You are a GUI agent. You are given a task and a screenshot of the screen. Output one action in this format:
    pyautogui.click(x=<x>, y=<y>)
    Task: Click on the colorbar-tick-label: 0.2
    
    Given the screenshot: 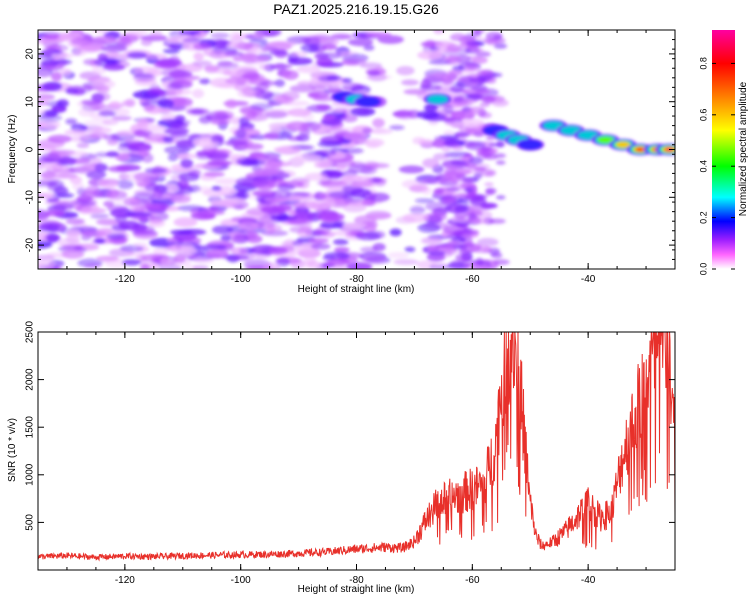 What is the action you would take?
    pyautogui.click(x=703, y=217)
    